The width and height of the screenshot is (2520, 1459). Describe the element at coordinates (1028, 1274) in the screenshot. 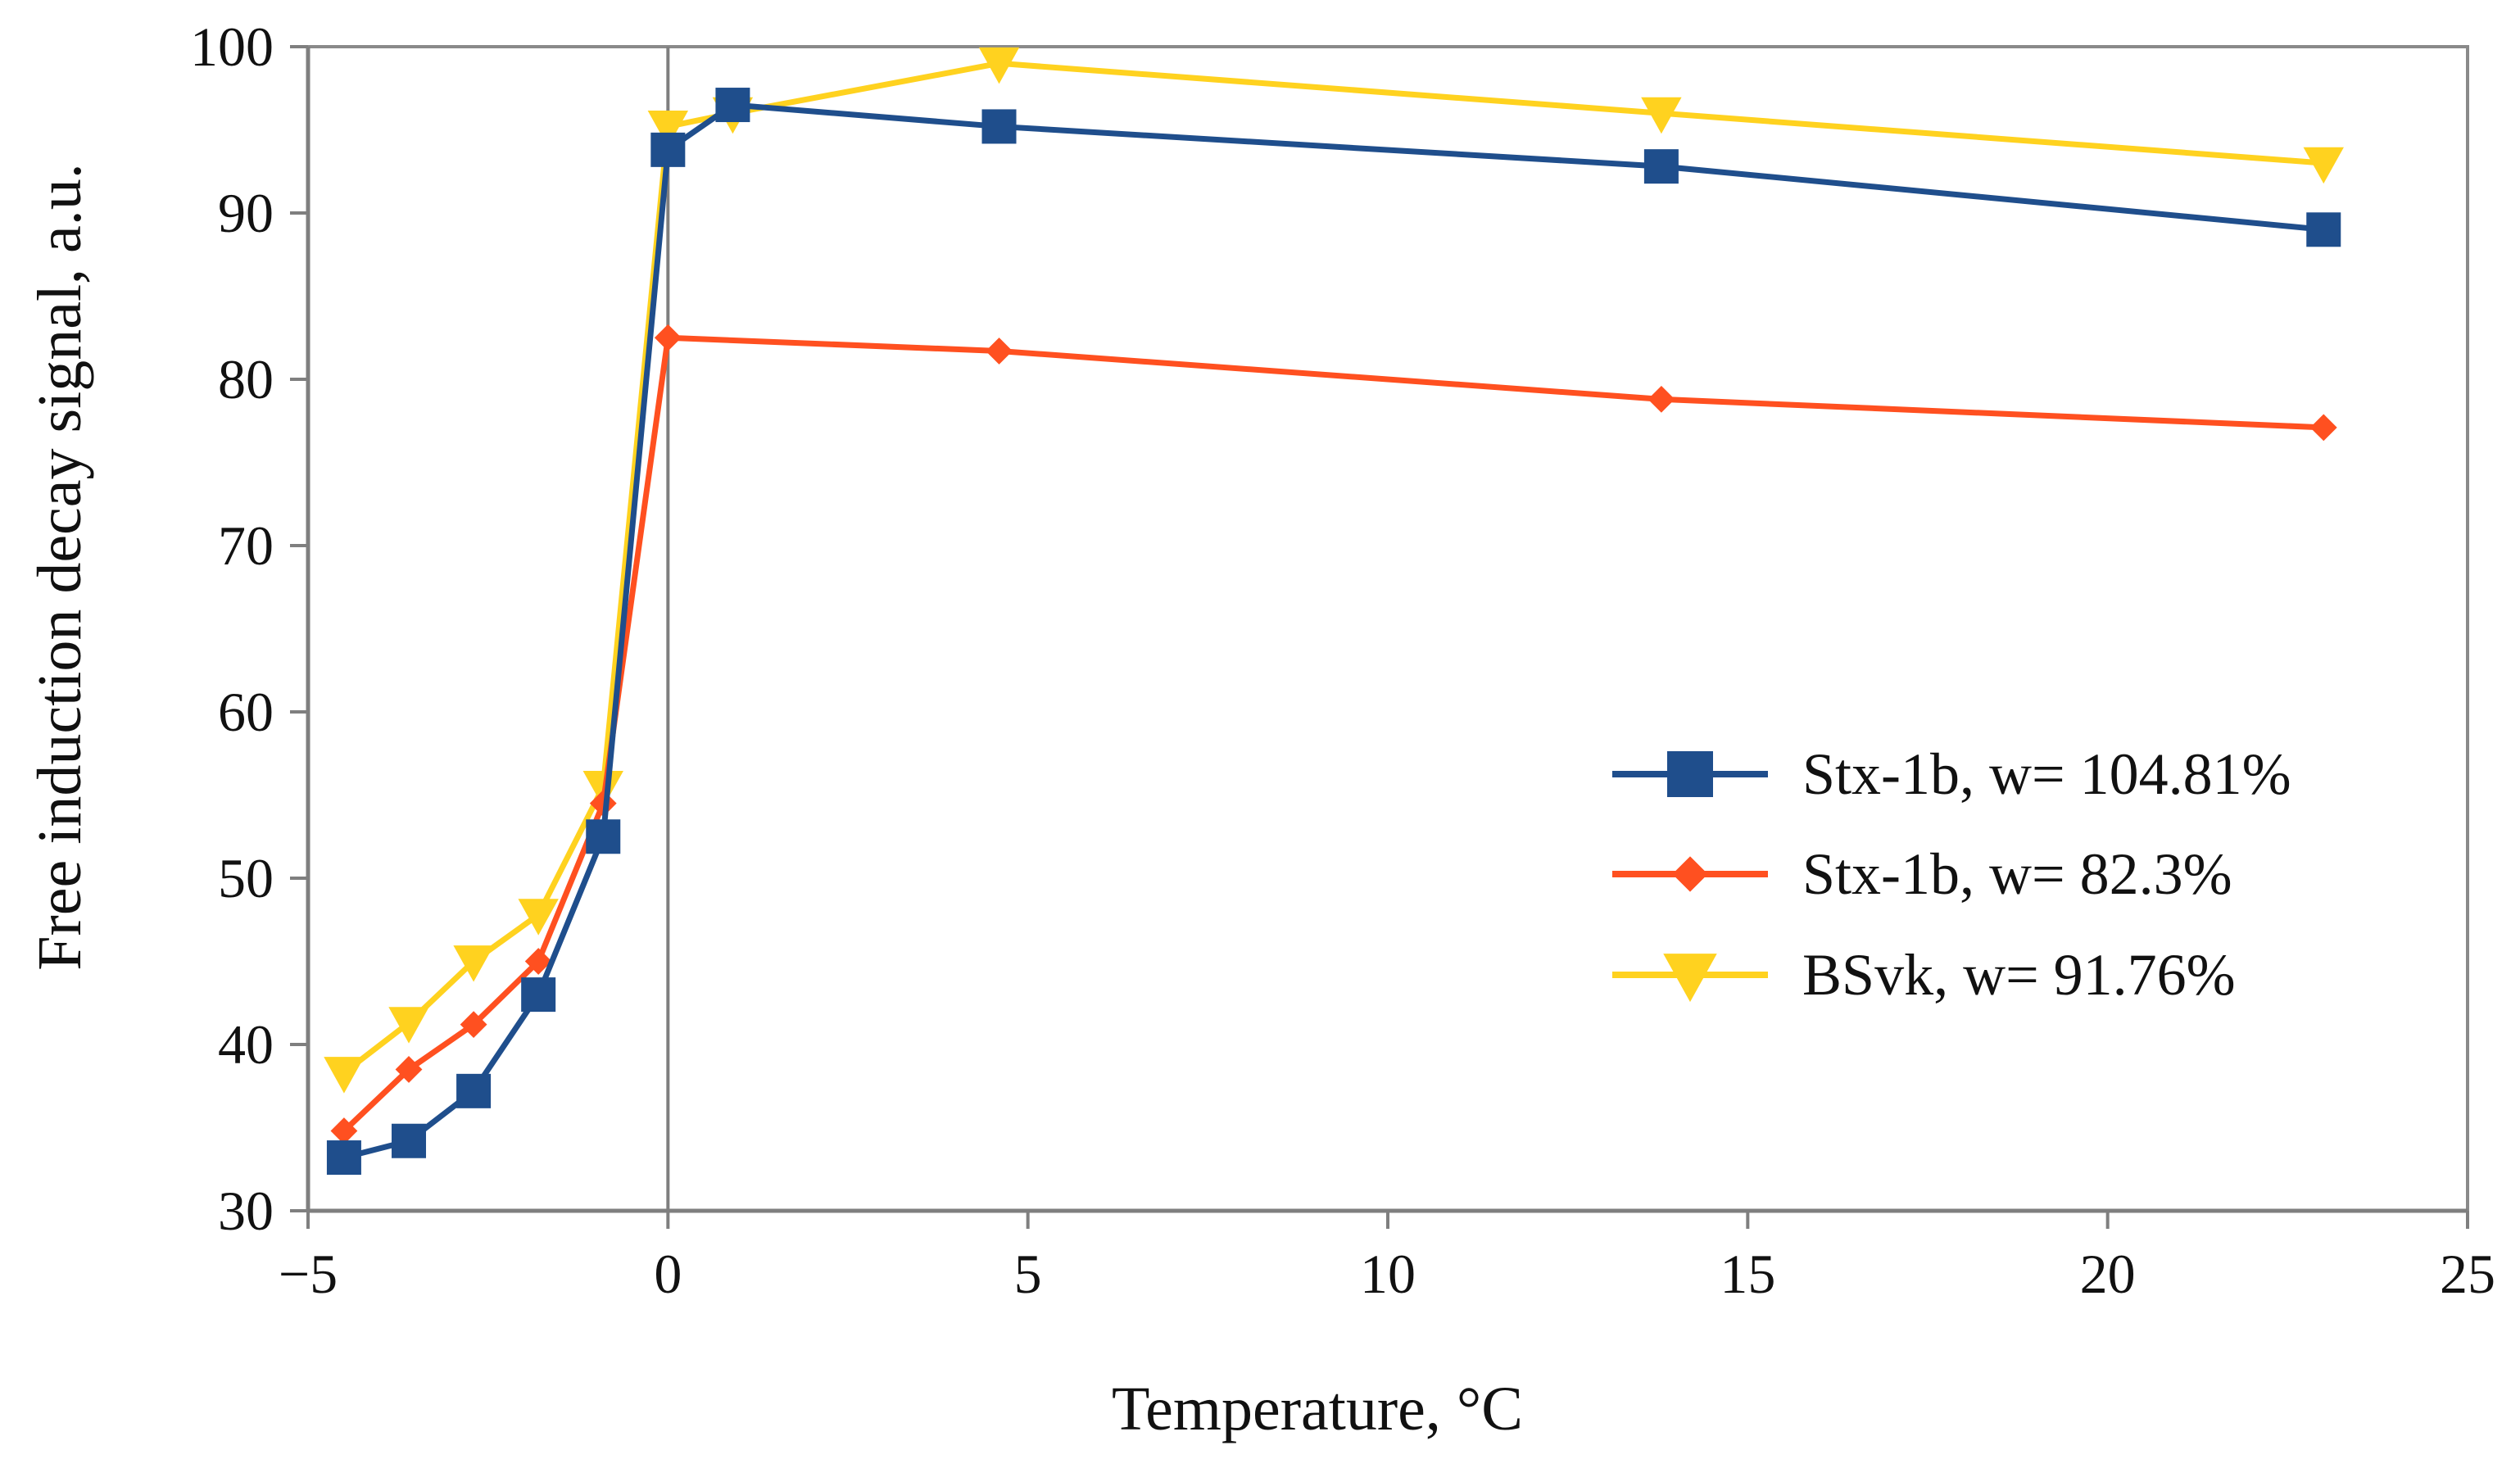

I see `x-tick-label: 5` at that location.